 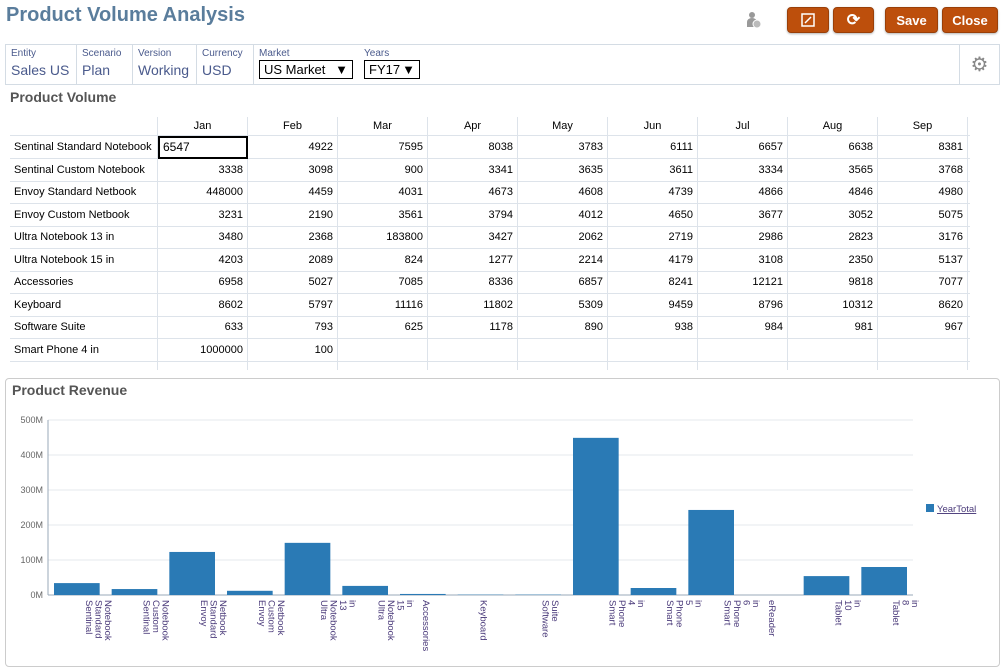 What do you see at coordinates (563, 327) in the screenshot?
I see `data-cell: 890` at bounding box center [563, 327].